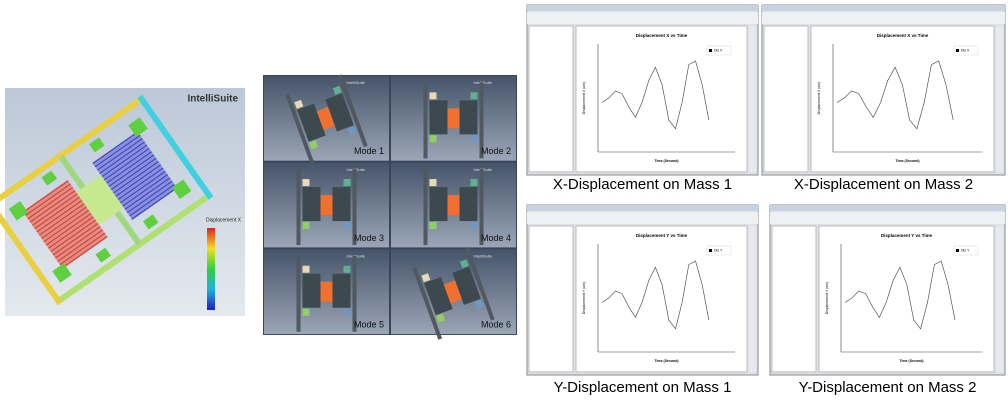 This screenshot has height=401, width=1008. What do you see at coordinates (888, 387) in the screenshot?
I see `caption: Y-Displacement on Mass 2` at bounding box center [888, 387].